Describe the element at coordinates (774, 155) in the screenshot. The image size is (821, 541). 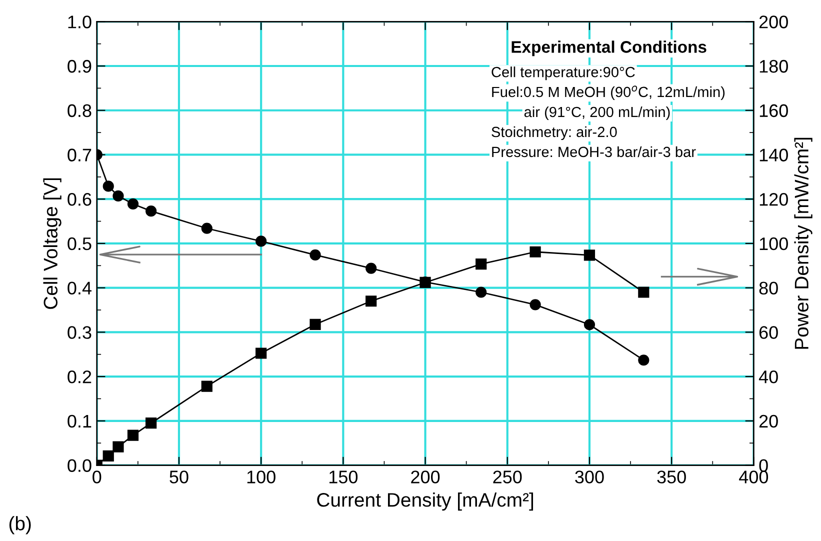
I see `y2-tick-label: 140` at that location.